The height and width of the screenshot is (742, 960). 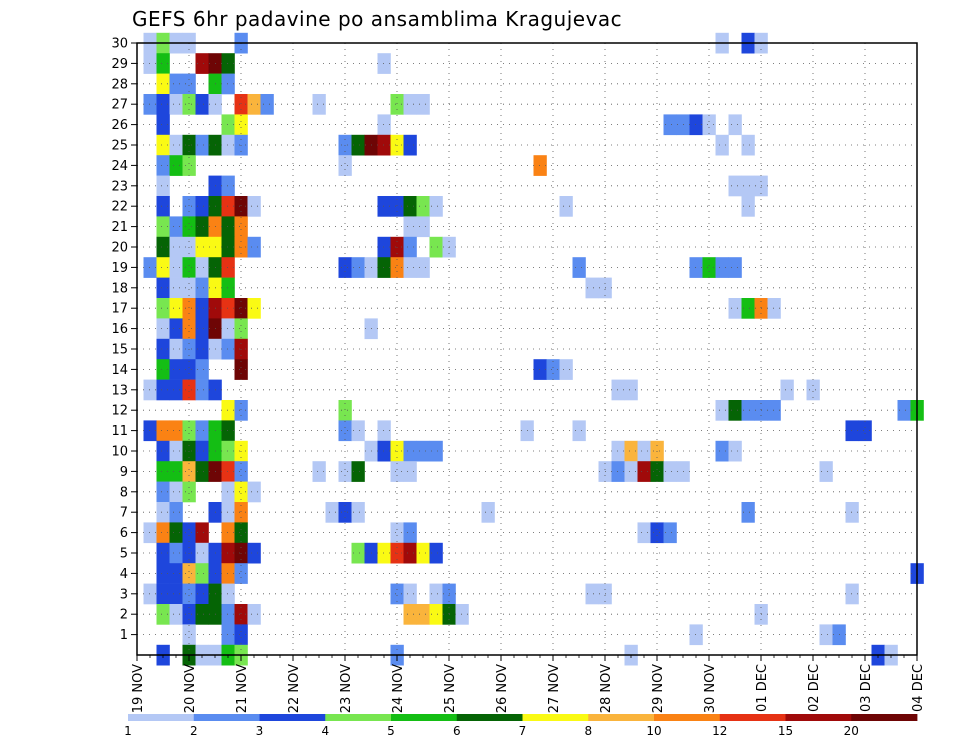 What do you see at coordinates (124, 533) in the screenshot?
I see `y-tick-label: 6` at bounding box center [124, 533].